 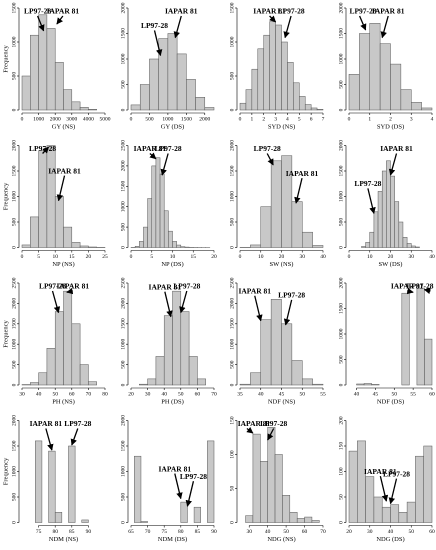 What do you see at coordinates (148, 532) in the screenshot?
I see `x-tick-label: 70` at bounding box center [148, 532].